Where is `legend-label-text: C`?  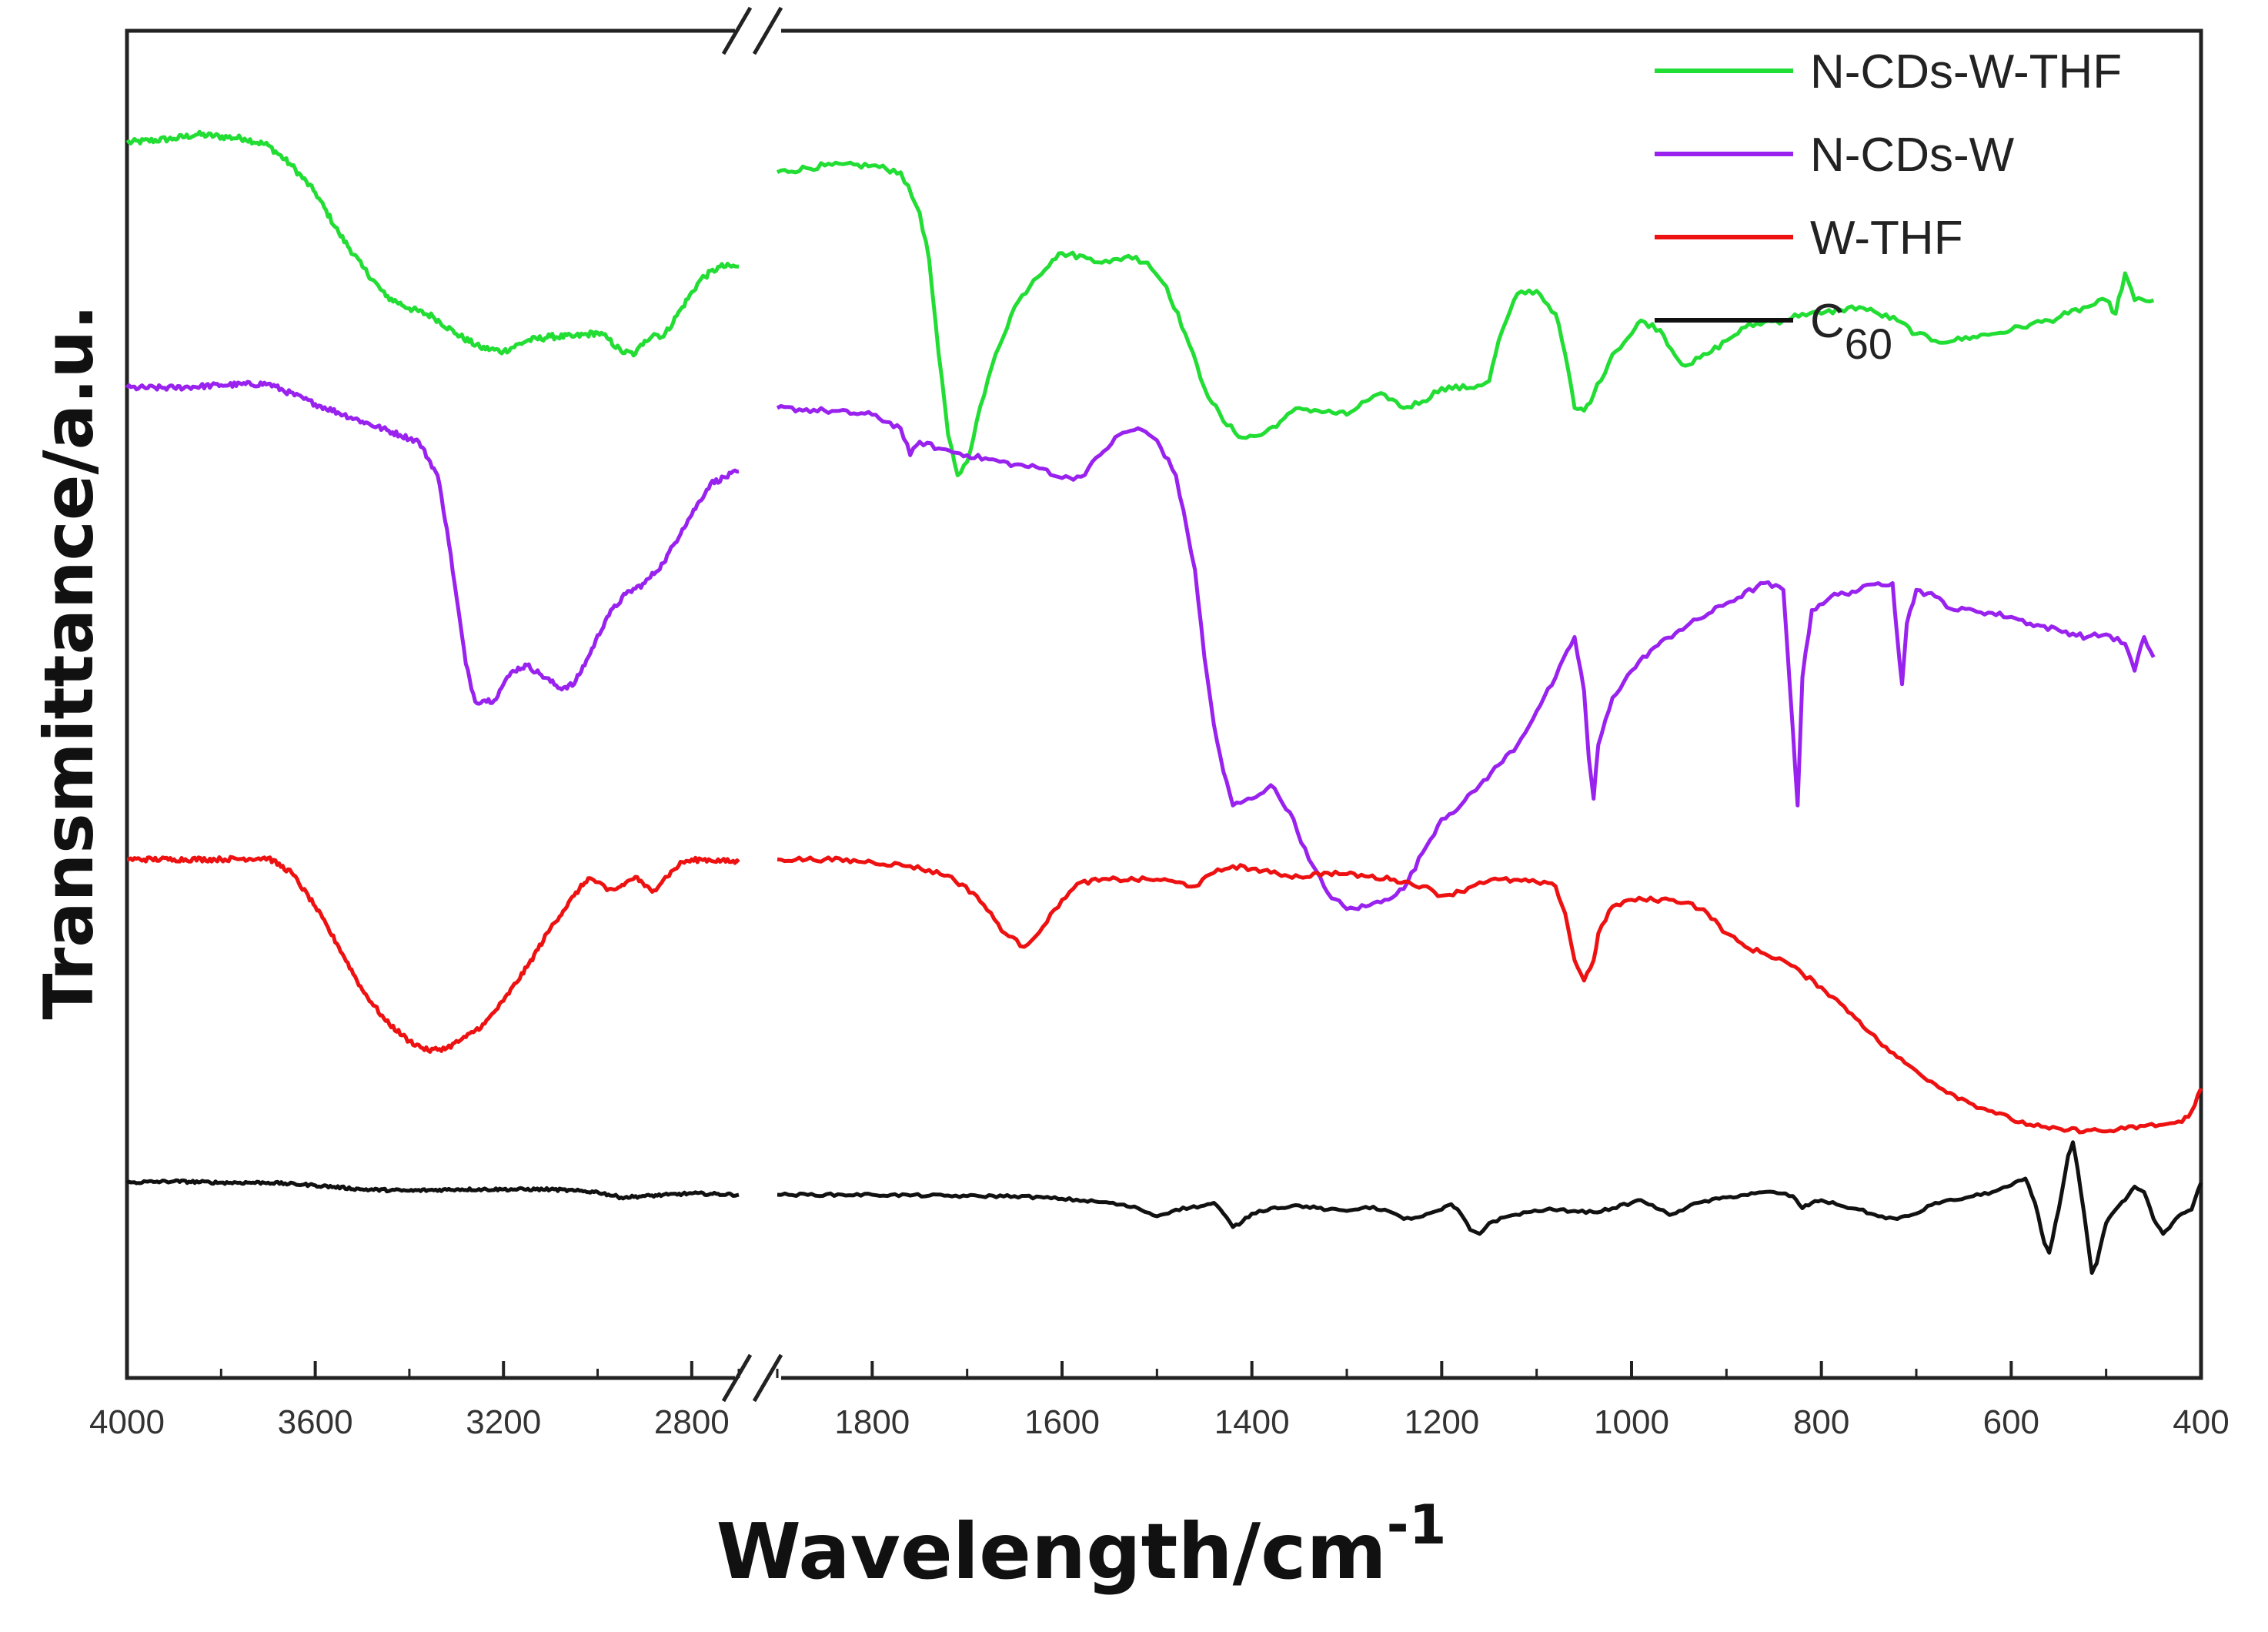
legend-label-text: C is located at coordinates (1828, 321).